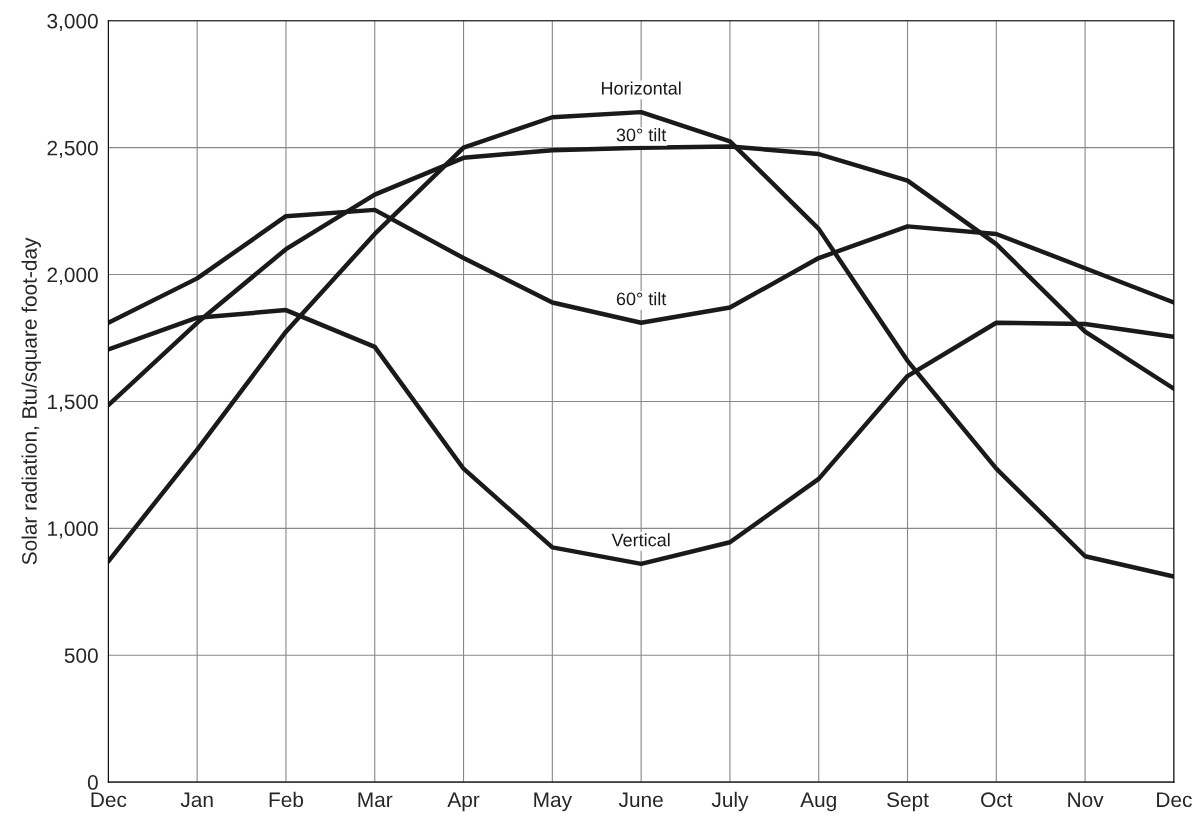 This screenshot has height=832, width=1204. What do you see at coordinates (72, 149) in the screenshot?
I see `y-tick-label: 2,500` at bounding box center [72, 149].